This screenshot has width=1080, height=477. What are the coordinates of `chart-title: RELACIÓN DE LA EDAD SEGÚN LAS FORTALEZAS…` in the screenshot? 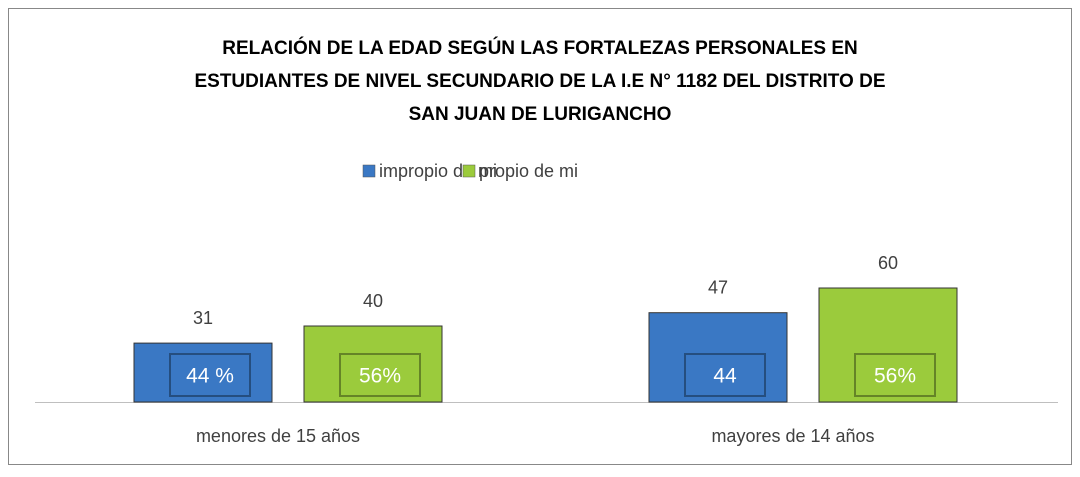 It's located at (539, 48).